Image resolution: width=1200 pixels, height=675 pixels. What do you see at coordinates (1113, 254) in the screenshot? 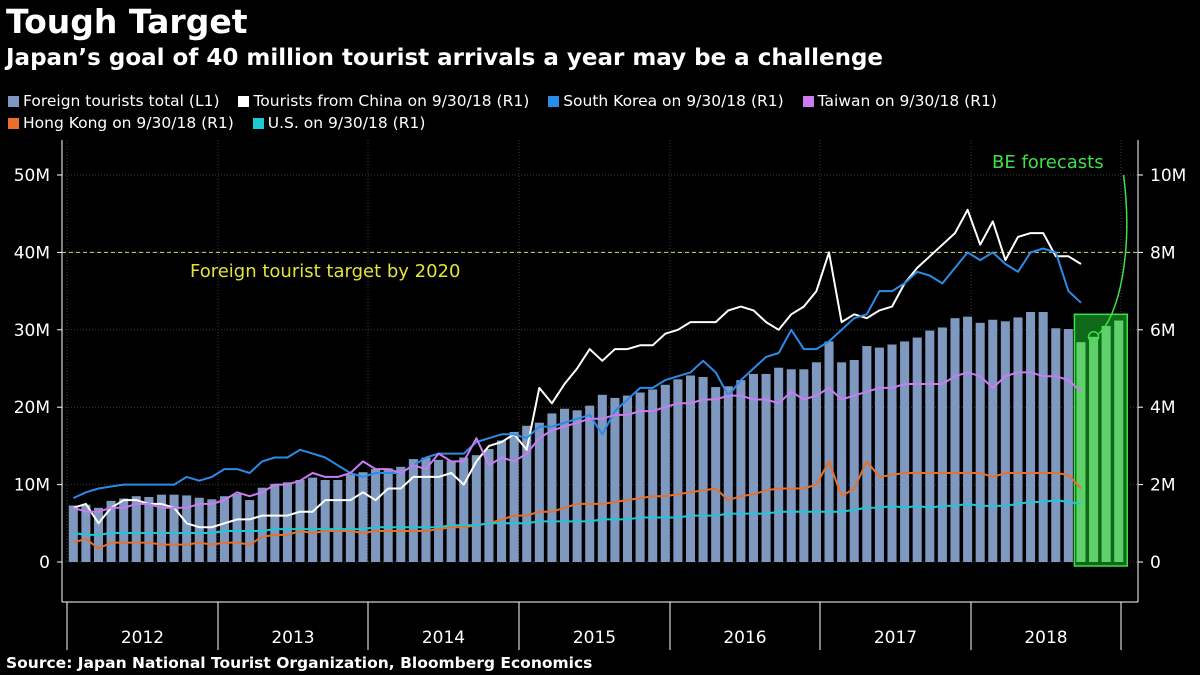
I see `forecast-arrow` at bounding box center [1113, 254].